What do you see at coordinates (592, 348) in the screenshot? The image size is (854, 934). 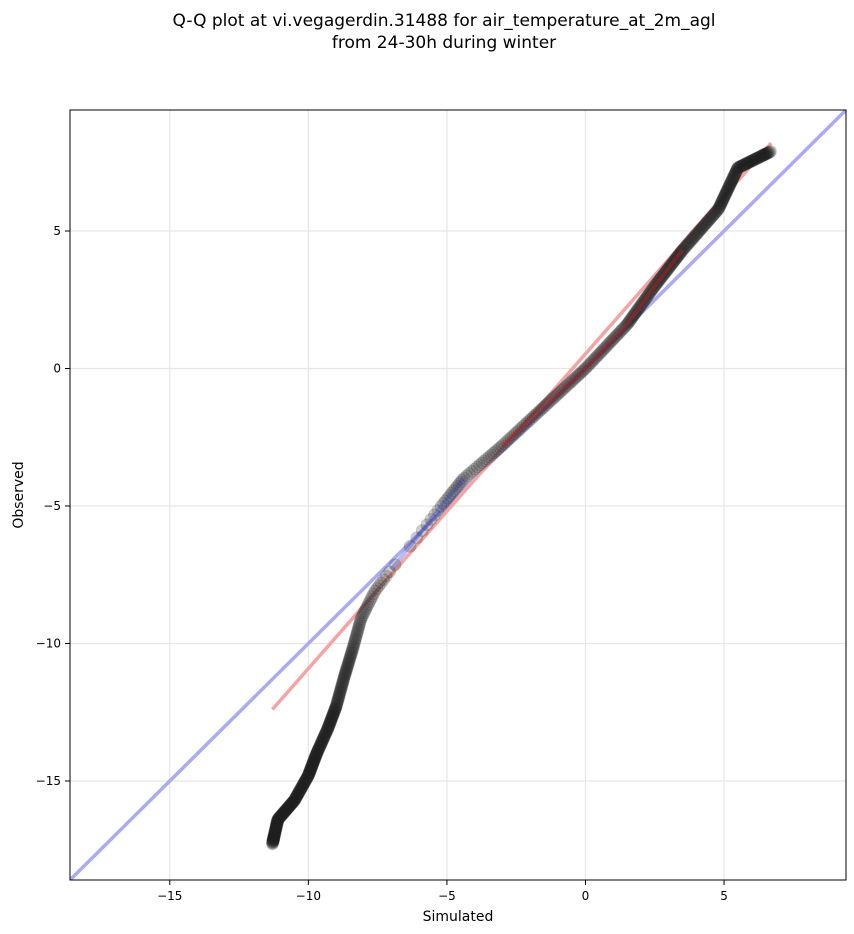 I see `red-segment` at bounding box center [592, 348].